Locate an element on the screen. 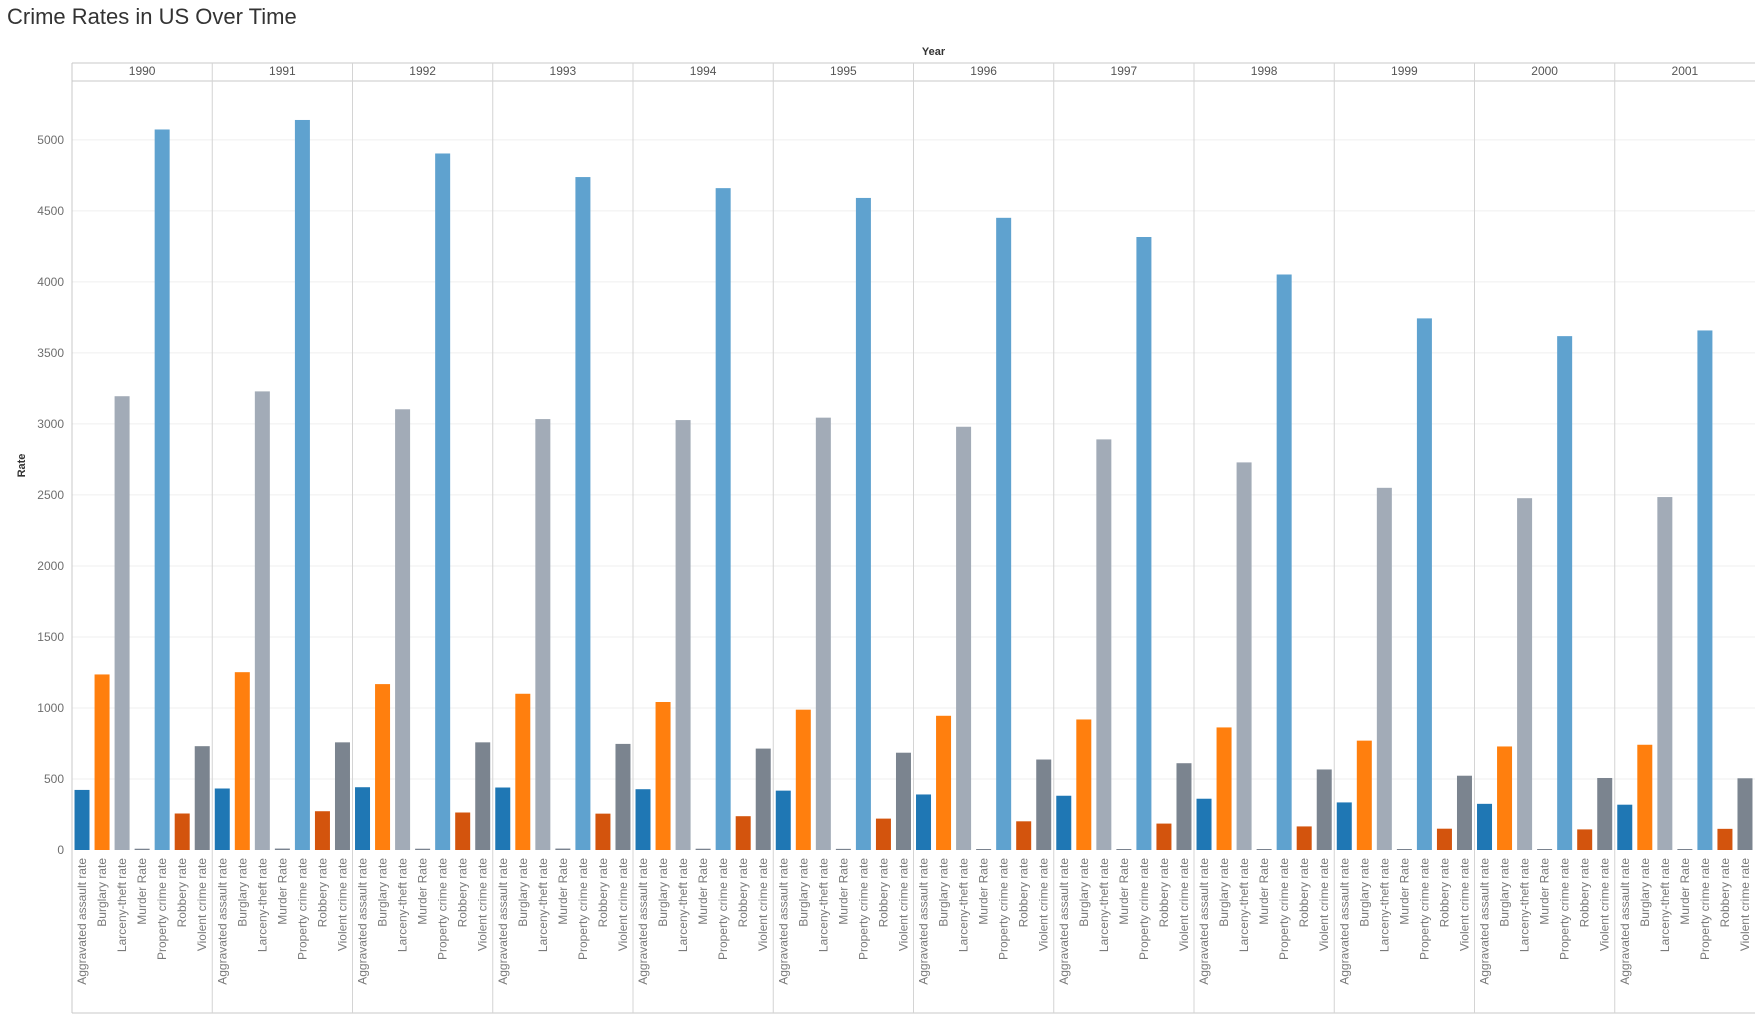 The image size is (1755, 1016). y-tick-label: 3000 is located at coordinates (50, 424).